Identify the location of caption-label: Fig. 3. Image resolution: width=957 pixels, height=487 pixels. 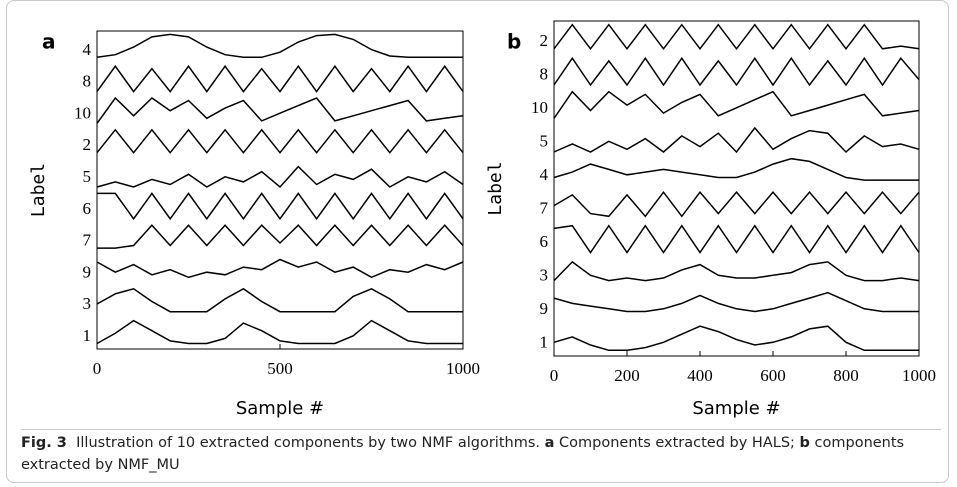
(44, 443).